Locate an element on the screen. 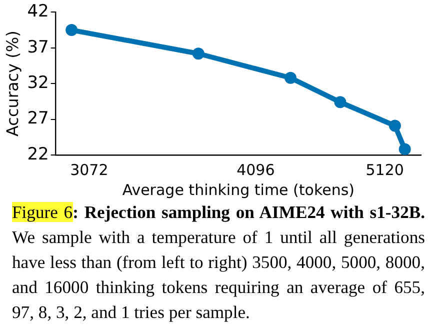 This screenshot has height=325, width=431. x-tick-label: 4096 is located at coordinates (255, 169).